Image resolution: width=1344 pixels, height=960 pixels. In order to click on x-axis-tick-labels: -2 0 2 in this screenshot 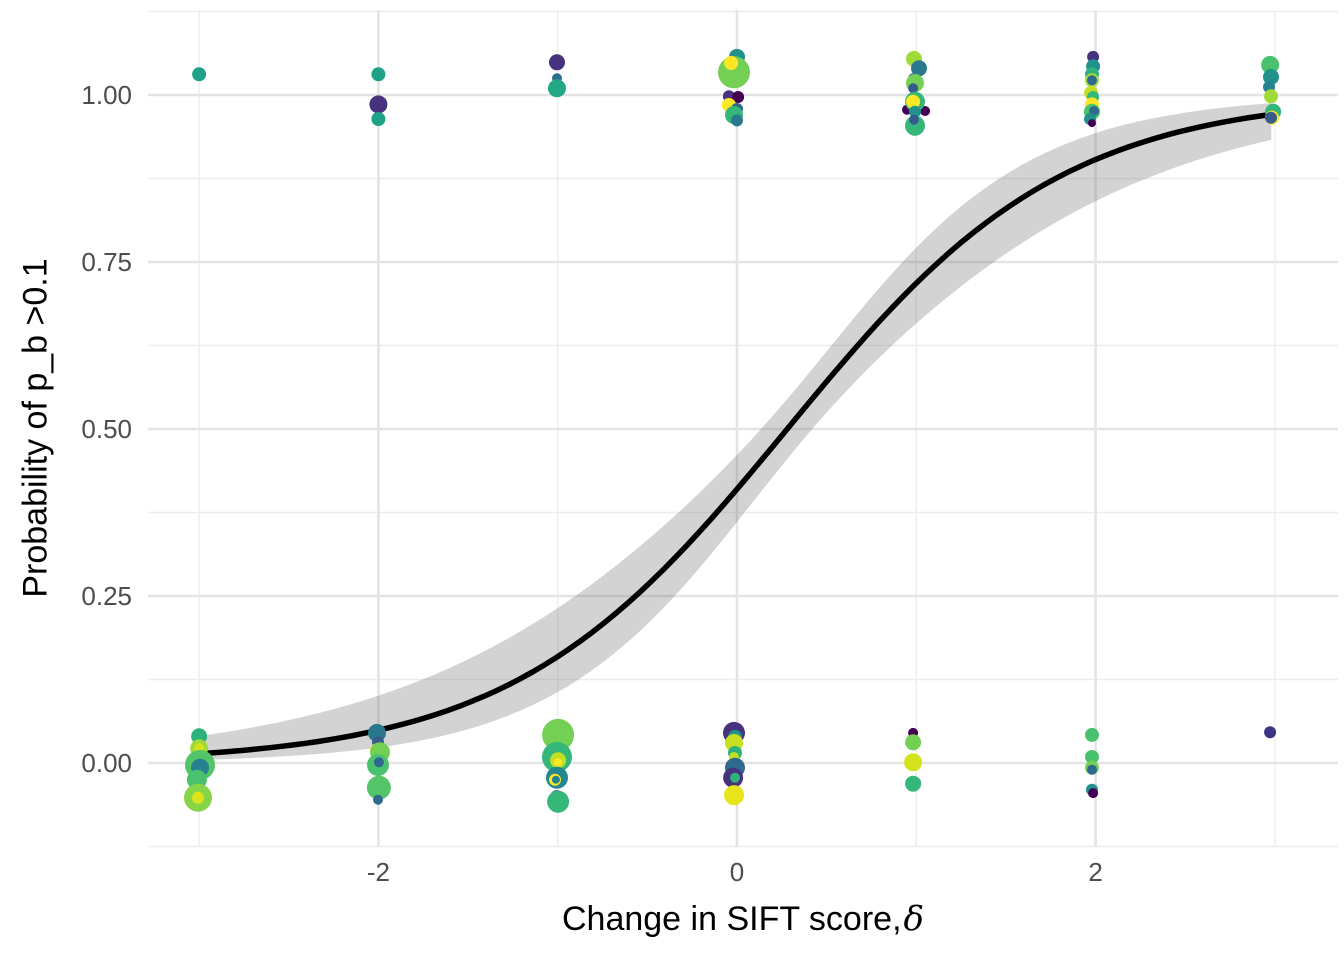, I will do `click(735, 872)`.